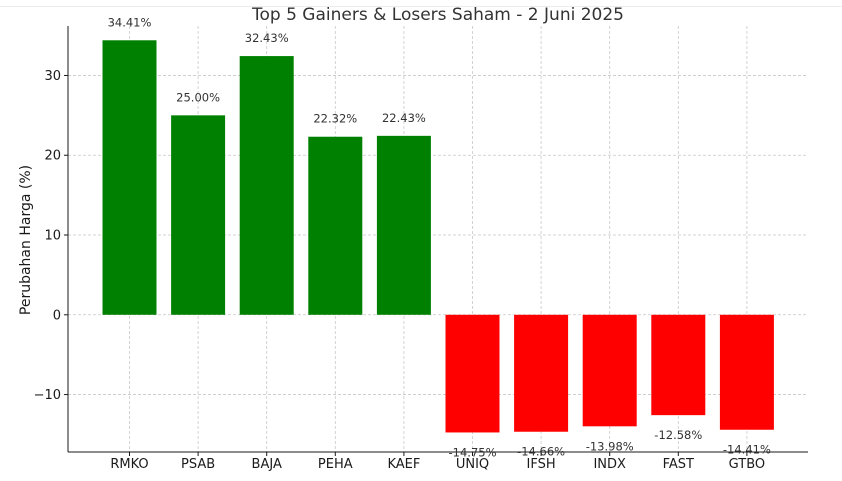  I want to click on bar-gtbo, so click(746, 372).